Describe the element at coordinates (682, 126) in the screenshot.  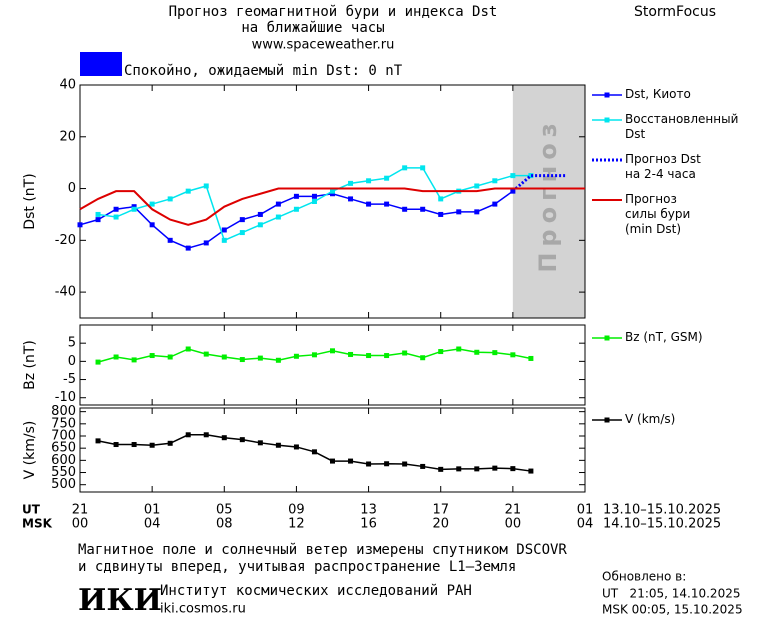
I see `legend-label: Восстановленный Dst` at that location.